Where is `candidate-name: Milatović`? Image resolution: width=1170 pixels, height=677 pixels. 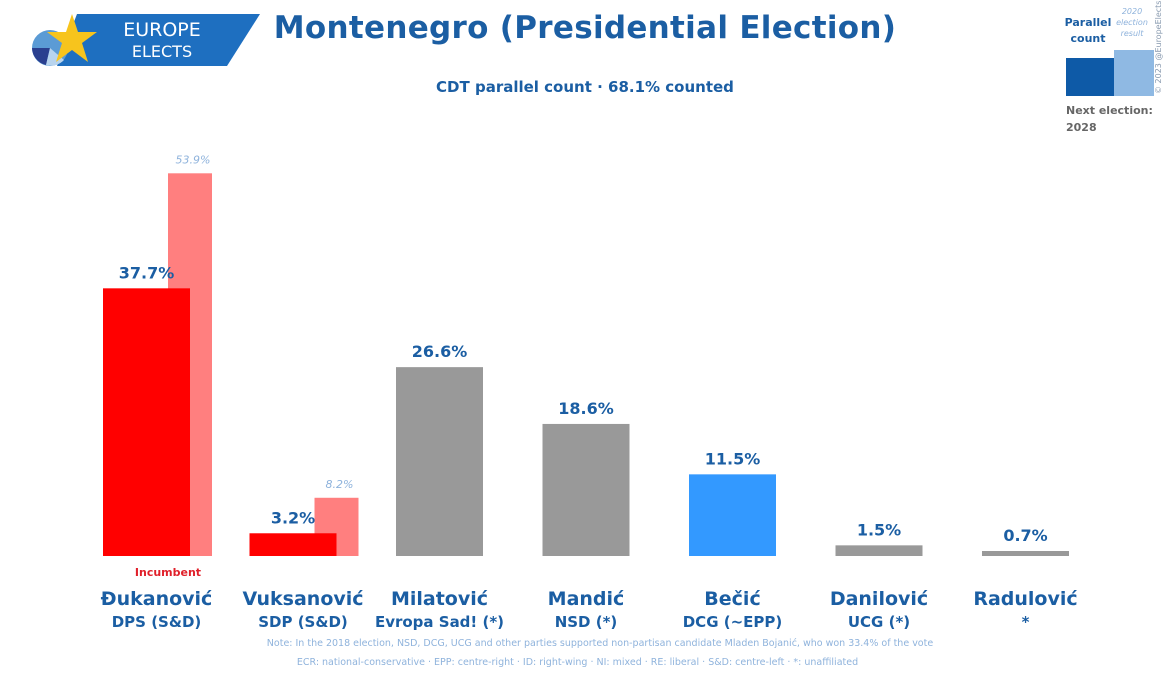 candidate-name: Milatović is located at coordinates (439, 599).